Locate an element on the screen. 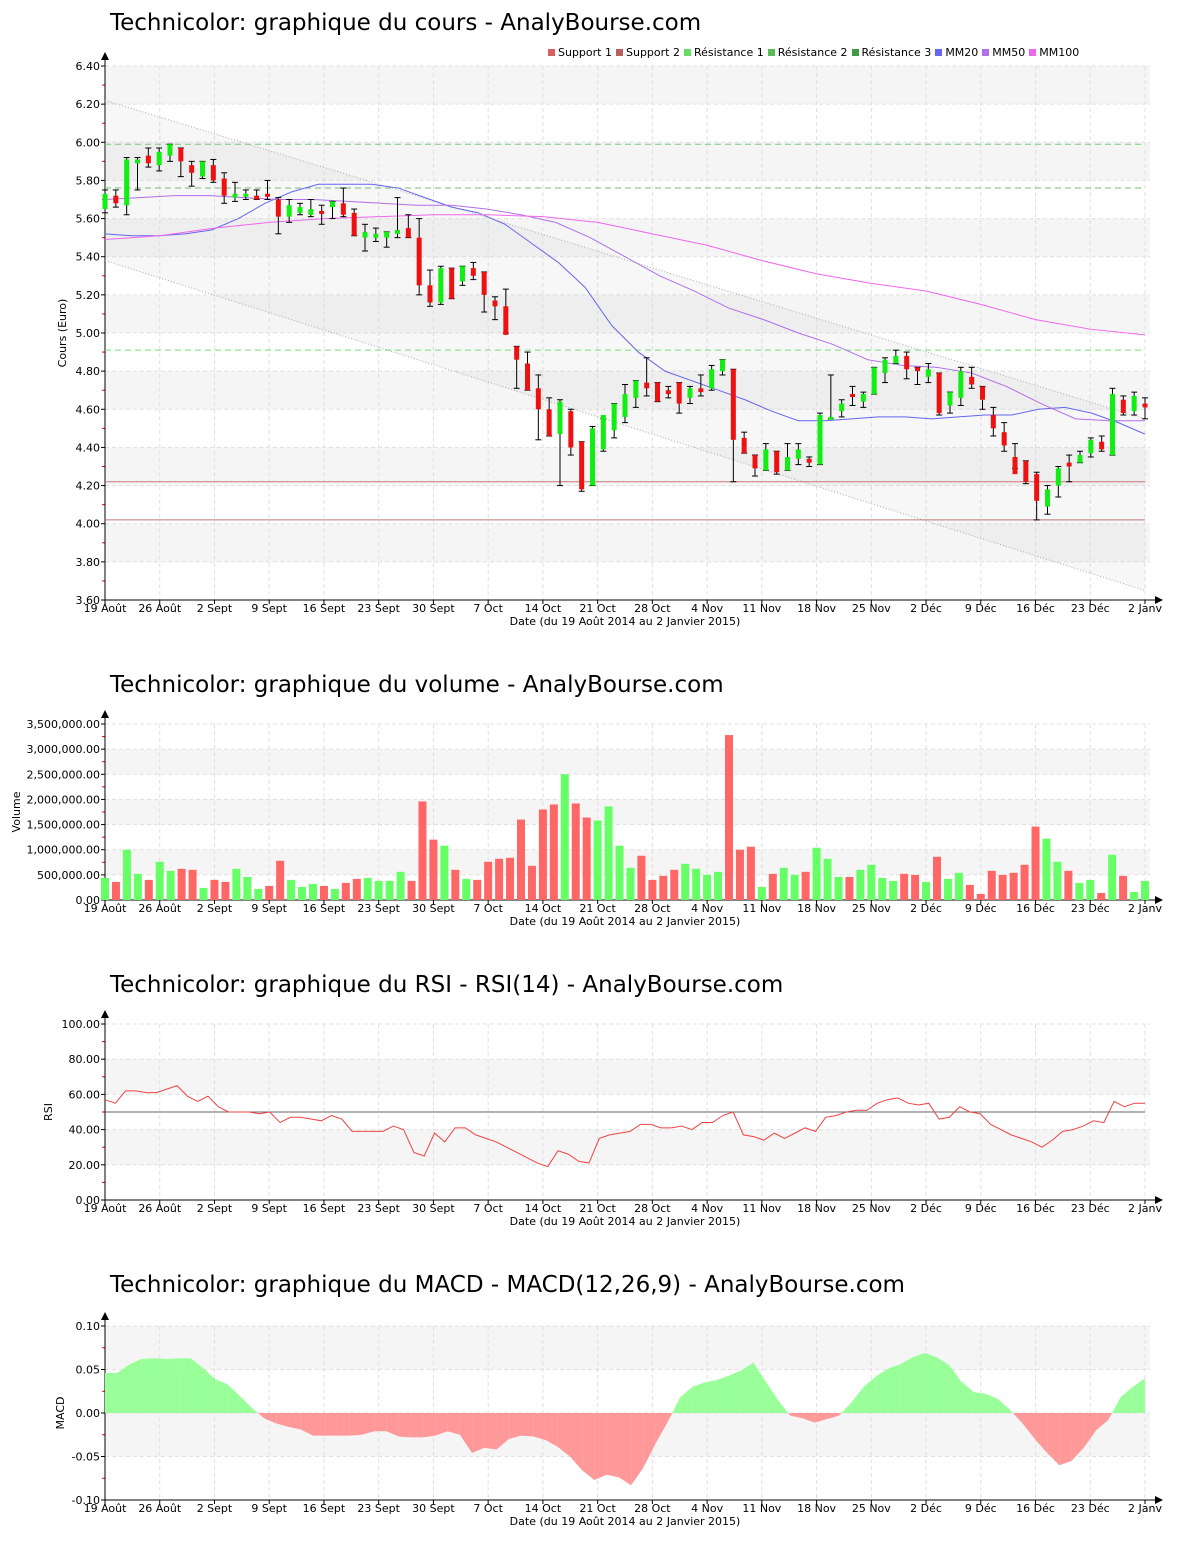  svg-text: 2,000,000.00 is located at coordinates (63, 799).